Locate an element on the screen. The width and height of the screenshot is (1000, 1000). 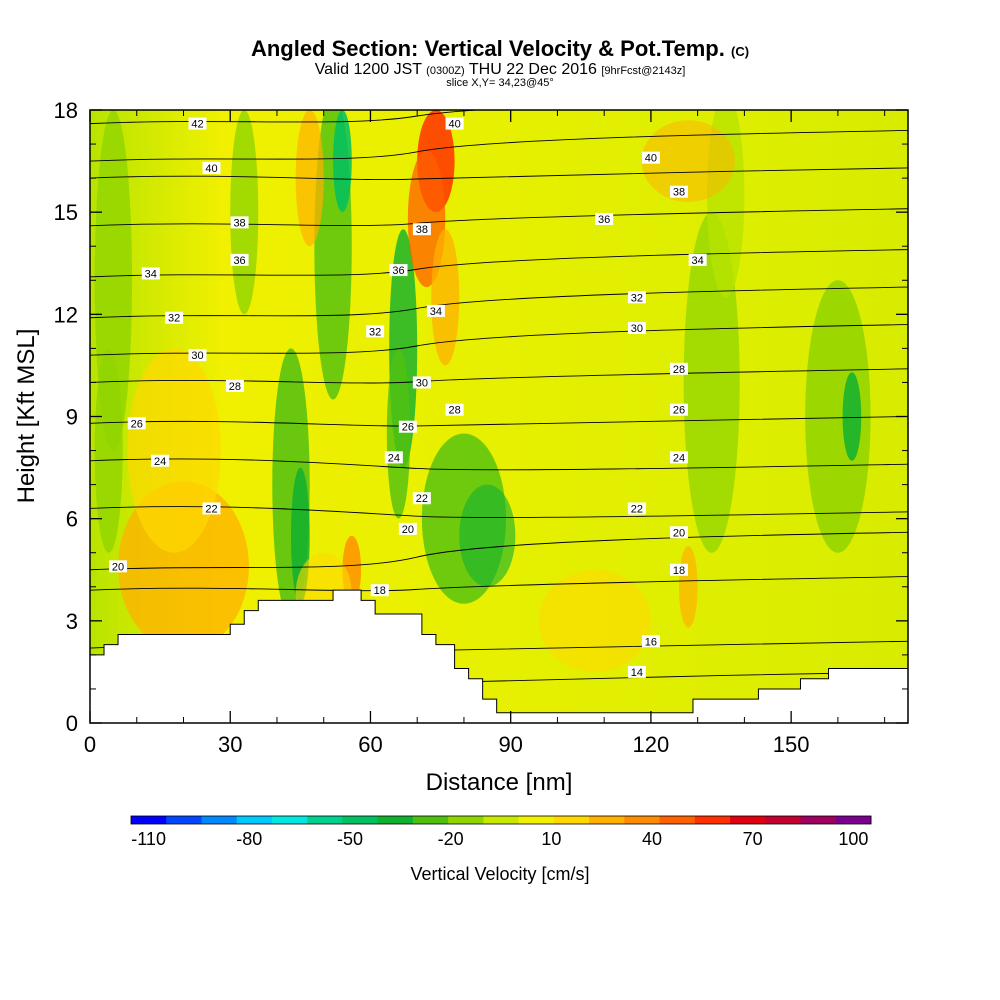
colorbar: -110 -80 -50 -20 10 40 70 100 is located at coordinates (501, 832).